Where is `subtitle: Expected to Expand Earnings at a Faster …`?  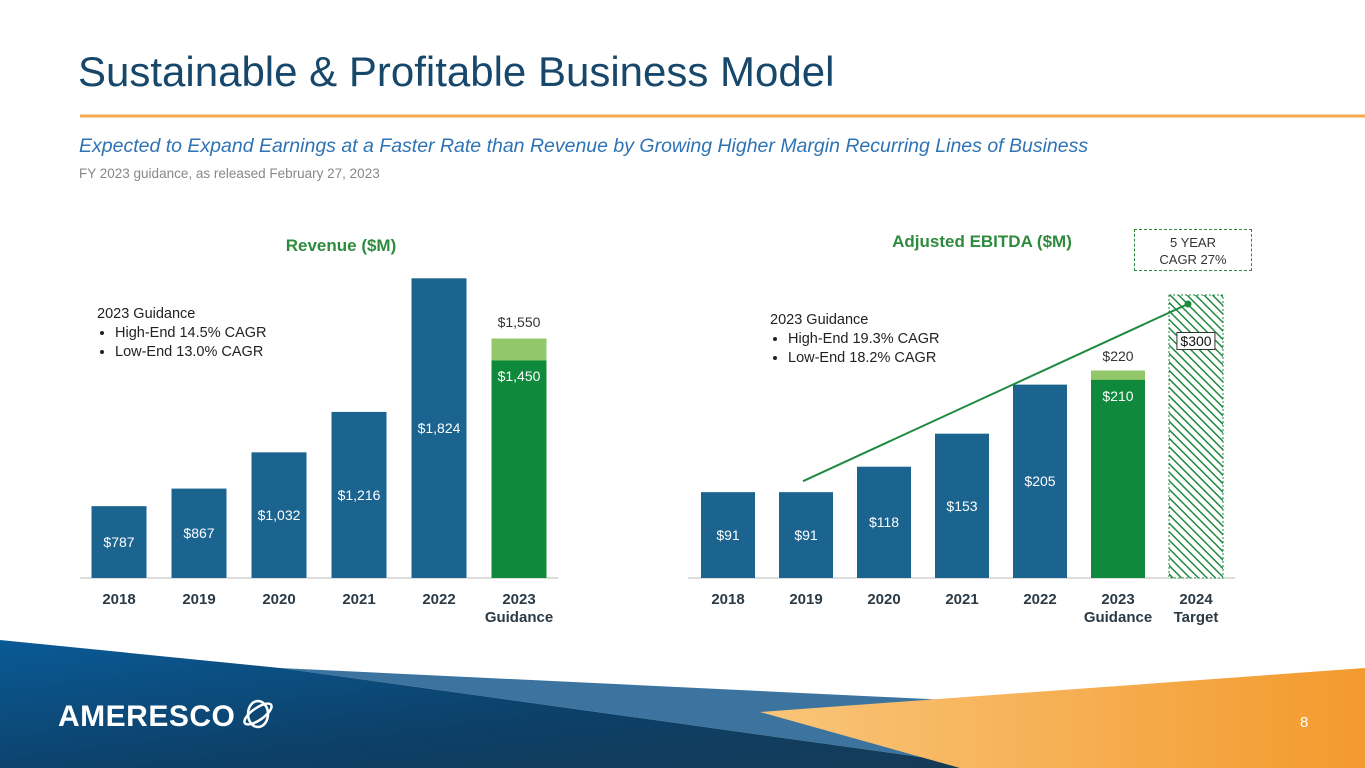
subtitle: Expected to Expand Earnings at a Faster … is located at coordinates (584, 146).